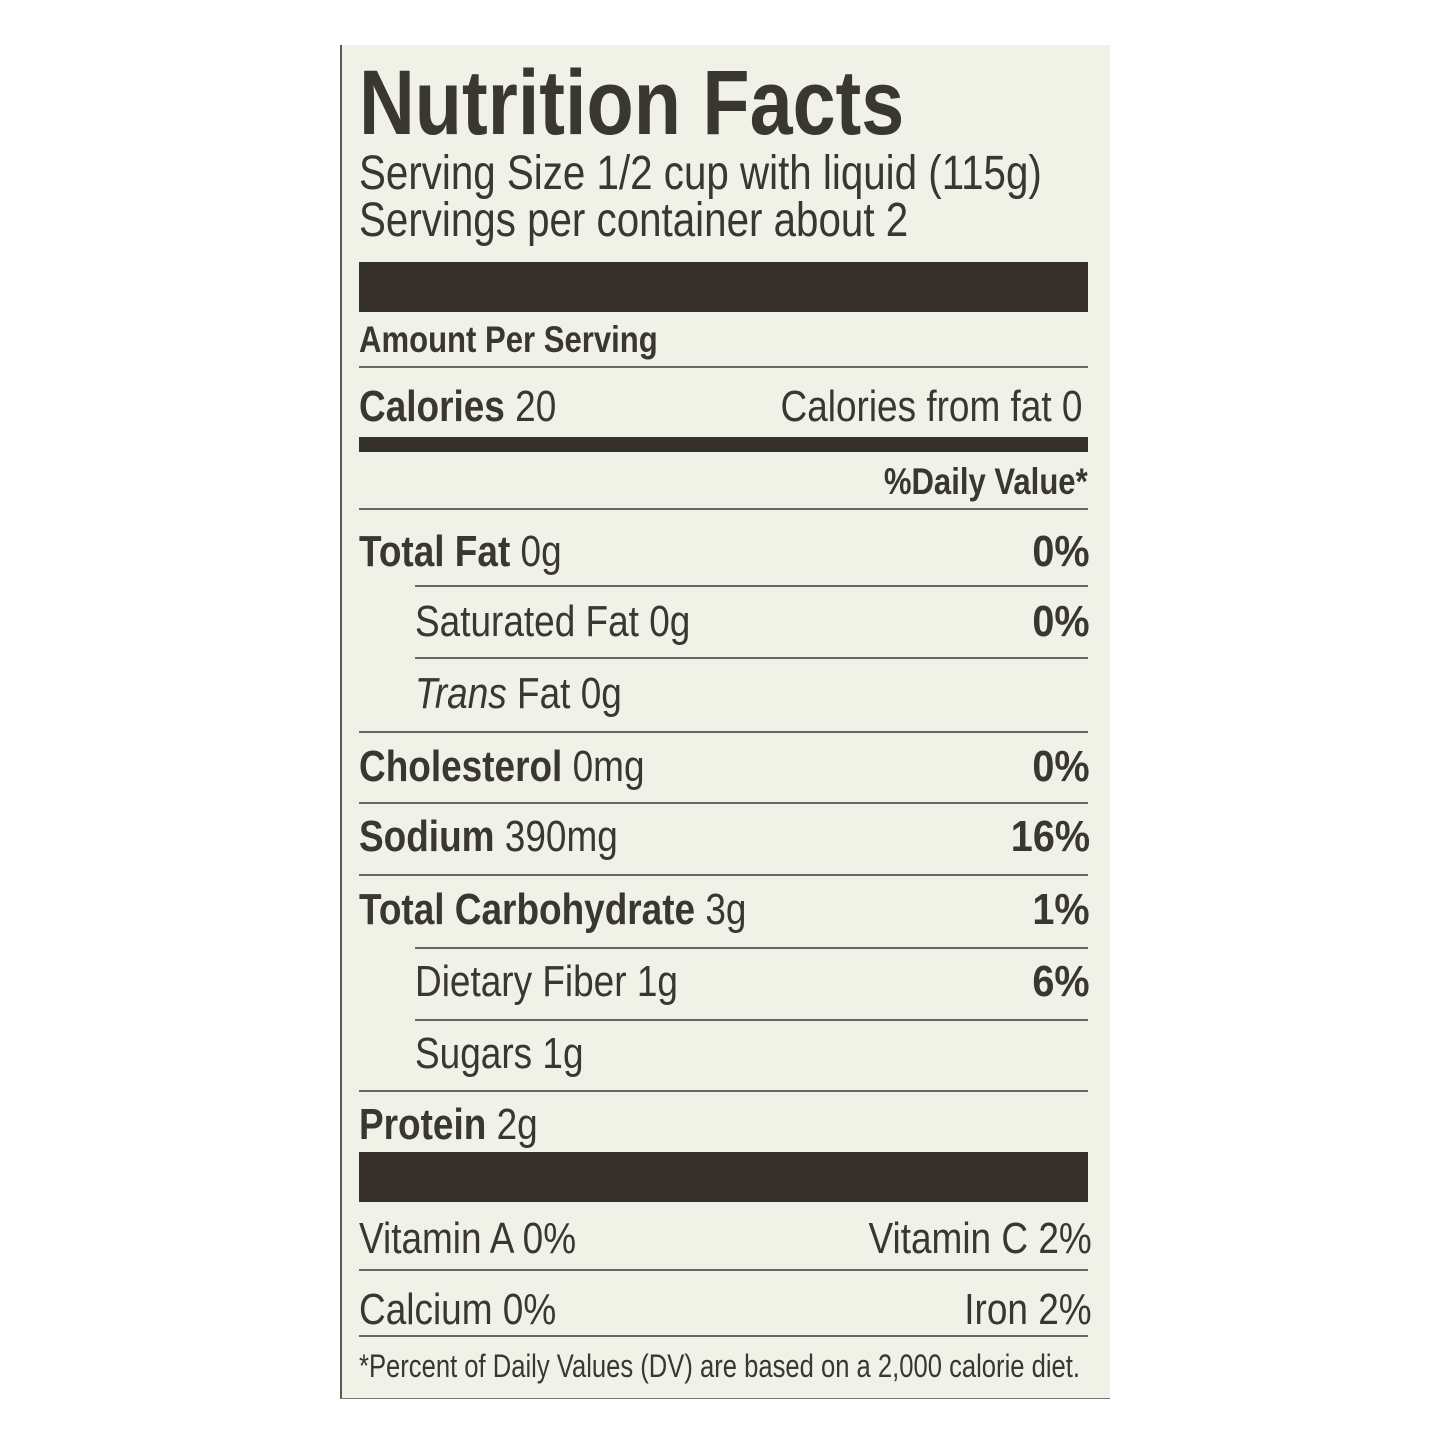 This screenshot has width=1445, height=1445. I want to click on vitamin-c: Vitamin C 2%, so click(980, 1238).